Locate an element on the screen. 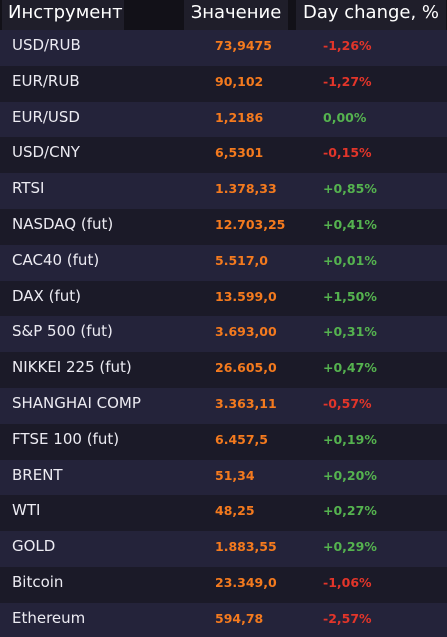  table-row: WTI 48,25 +0,27% is located at coordinates (223, 513).